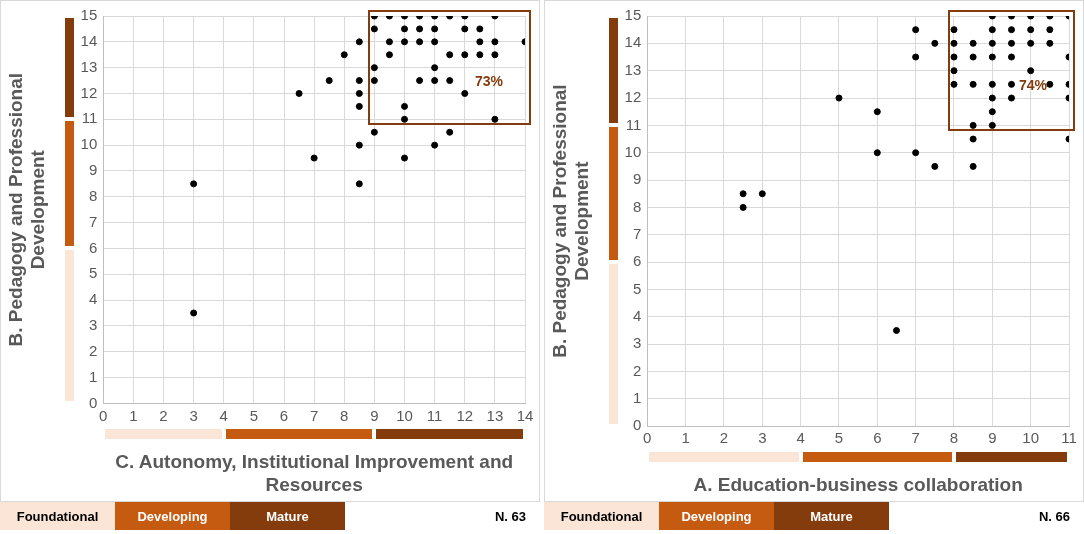  What do you see at coordinates (637, 343) in the screenshot?
I see `y-tick-label: 3` at bounding box center [637, 343].